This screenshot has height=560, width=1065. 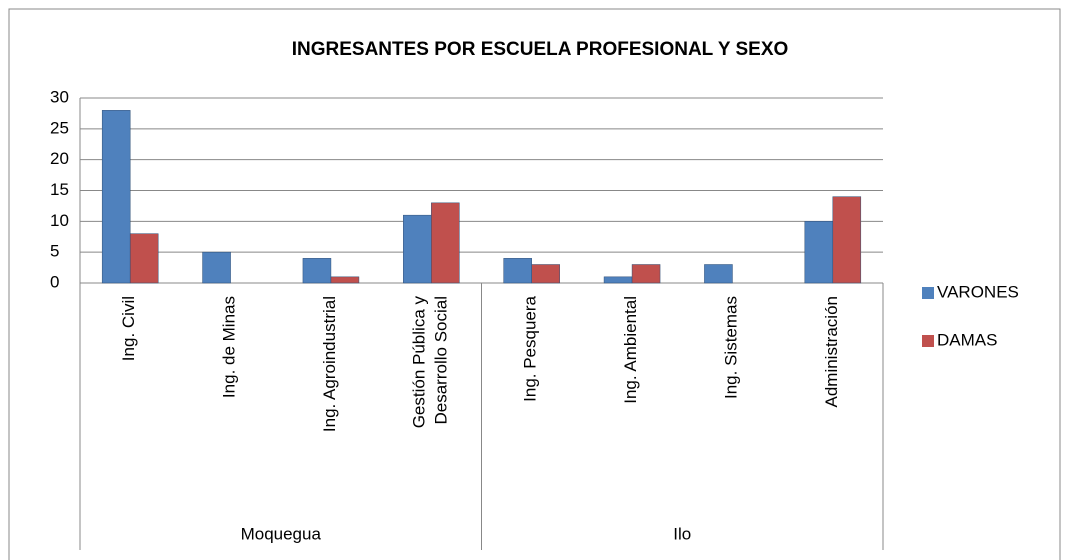 What do you see at coordinates (59, 158) in the screenshot?
I see `y-tick-label: 20` at bounding box center [59, 158].